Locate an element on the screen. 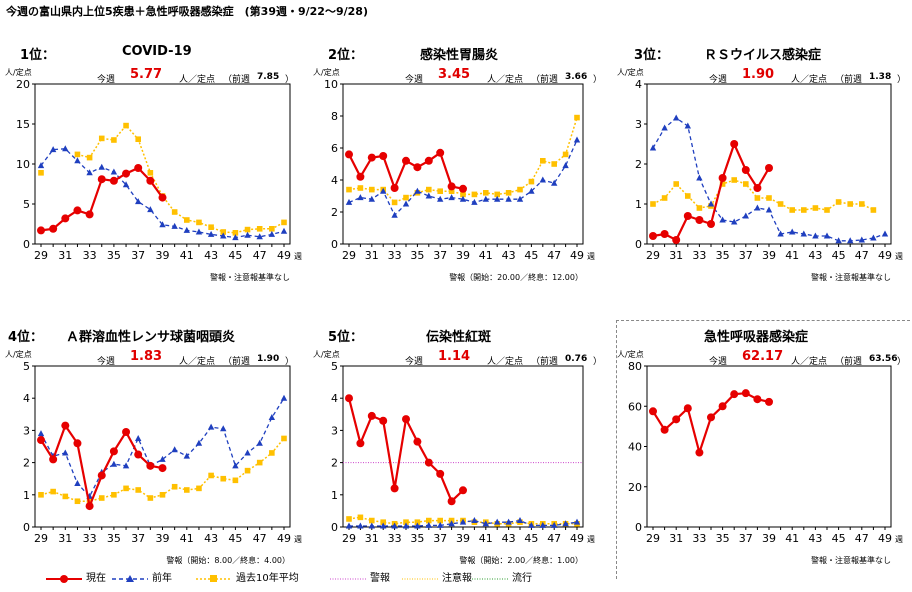 The width and height of the screenshot is (912, 592). prev-week-value: 1.38 is located at coordinates (880, 77).